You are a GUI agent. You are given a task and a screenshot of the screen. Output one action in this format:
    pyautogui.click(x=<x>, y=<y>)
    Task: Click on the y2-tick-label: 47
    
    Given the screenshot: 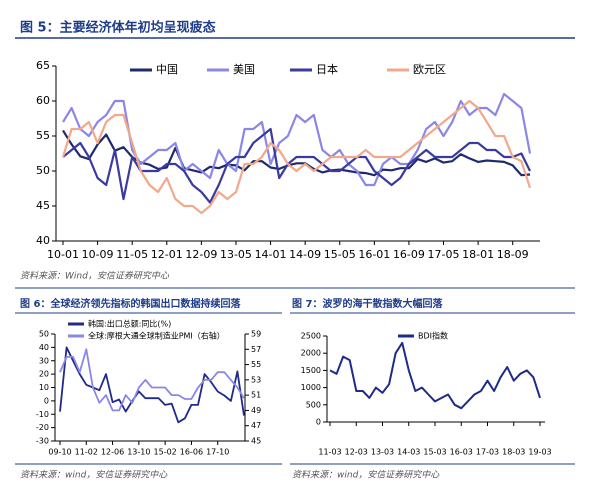 What is the action you would take?
    pyautogui.click(x=256, y=425)
    